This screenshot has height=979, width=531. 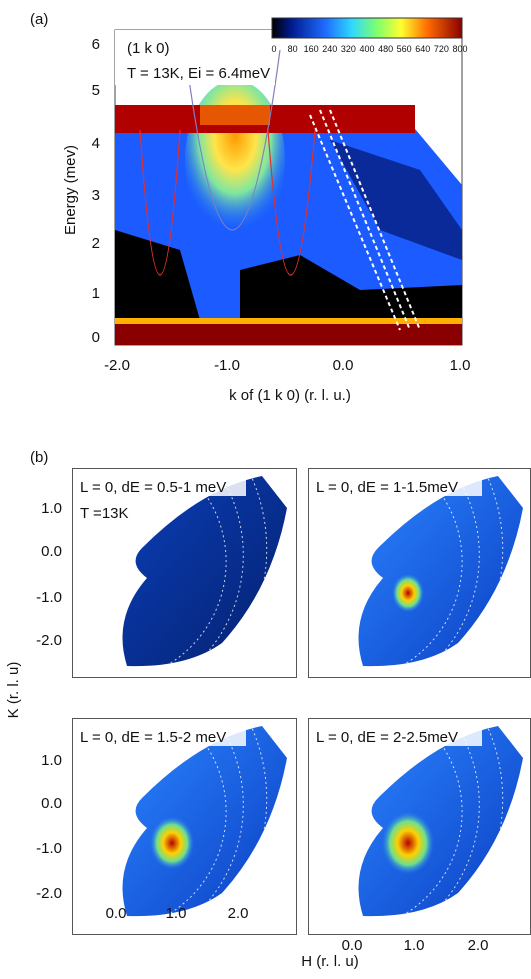 What do you see at coordinates (422, 49) in the screenshot?
I see `colorbar-tick-label: 640` at bounding box center [422, 49].